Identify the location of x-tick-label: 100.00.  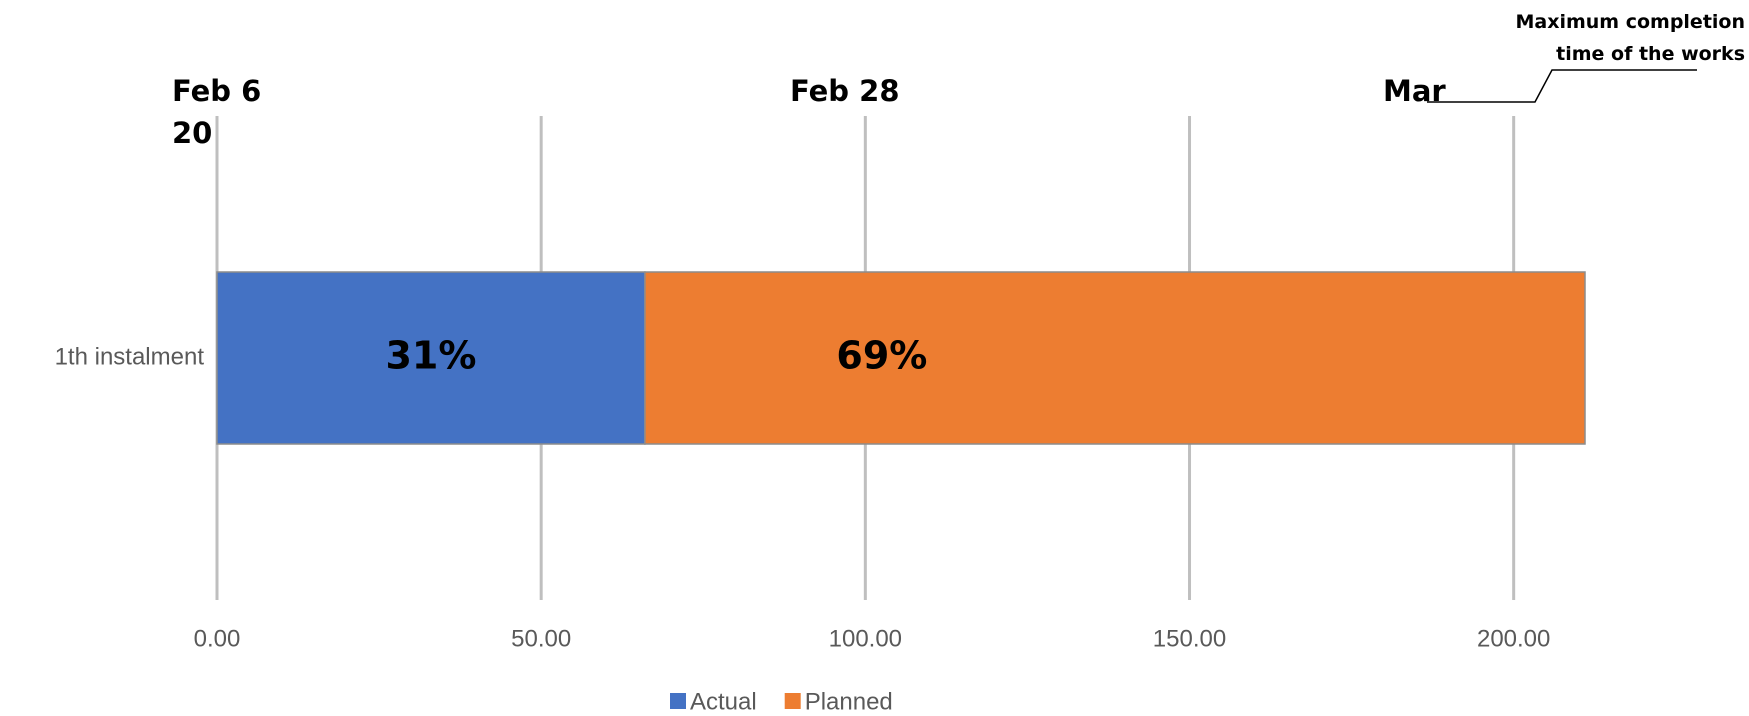
(865, 638).